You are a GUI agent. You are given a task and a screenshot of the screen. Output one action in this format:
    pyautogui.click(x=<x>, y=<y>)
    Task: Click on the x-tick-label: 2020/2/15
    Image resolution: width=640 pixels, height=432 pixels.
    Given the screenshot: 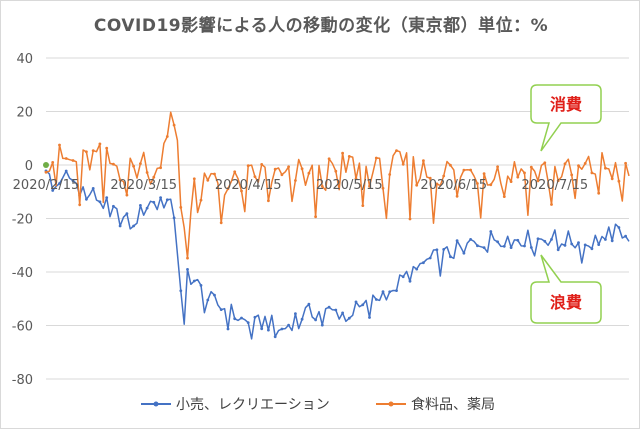 What is the action you would take?
    pyautogui.click(x=46, y=185)
    